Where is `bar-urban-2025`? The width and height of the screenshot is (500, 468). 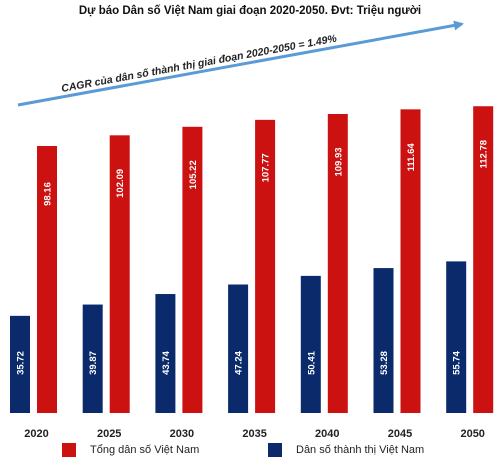
bar-urban-2025 is located at coordinates (92, 358).